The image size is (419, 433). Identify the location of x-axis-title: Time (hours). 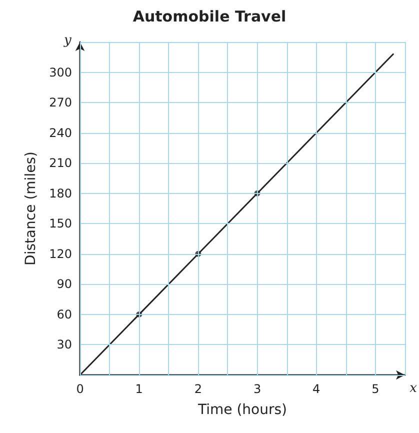
(242, 410).